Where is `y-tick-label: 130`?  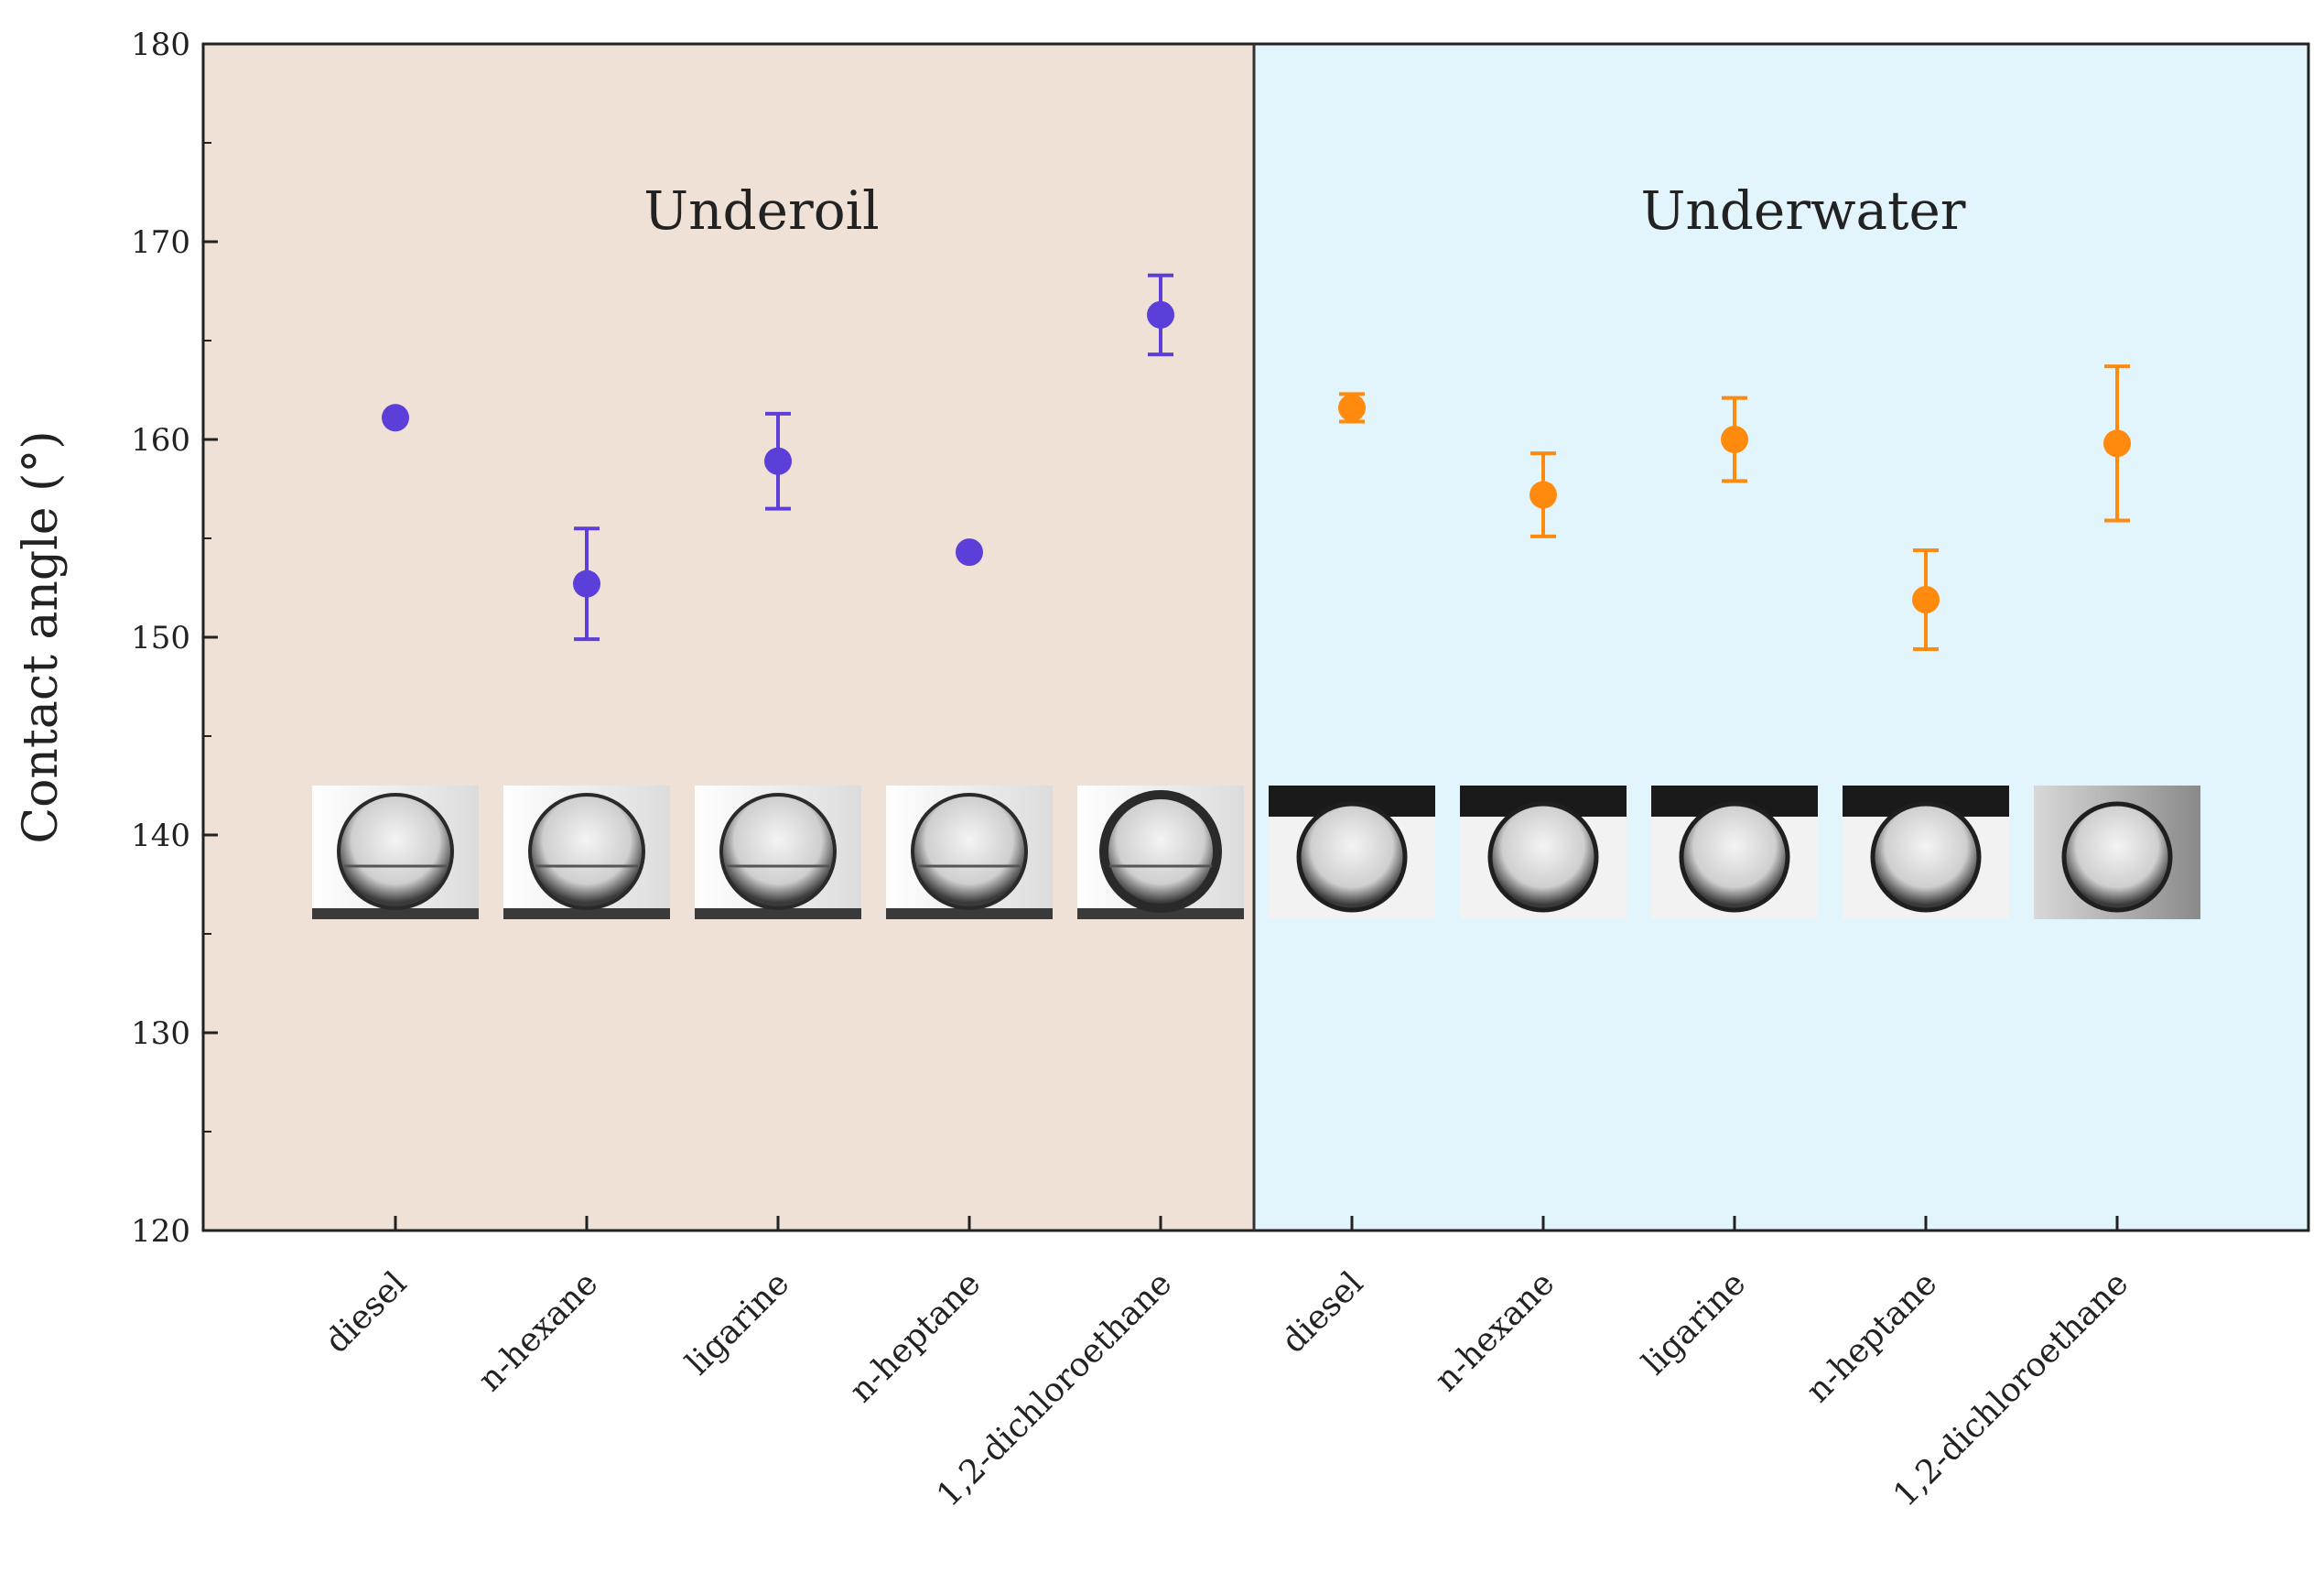
y-tick-label: 130 is located at coordinates (160, 1033).